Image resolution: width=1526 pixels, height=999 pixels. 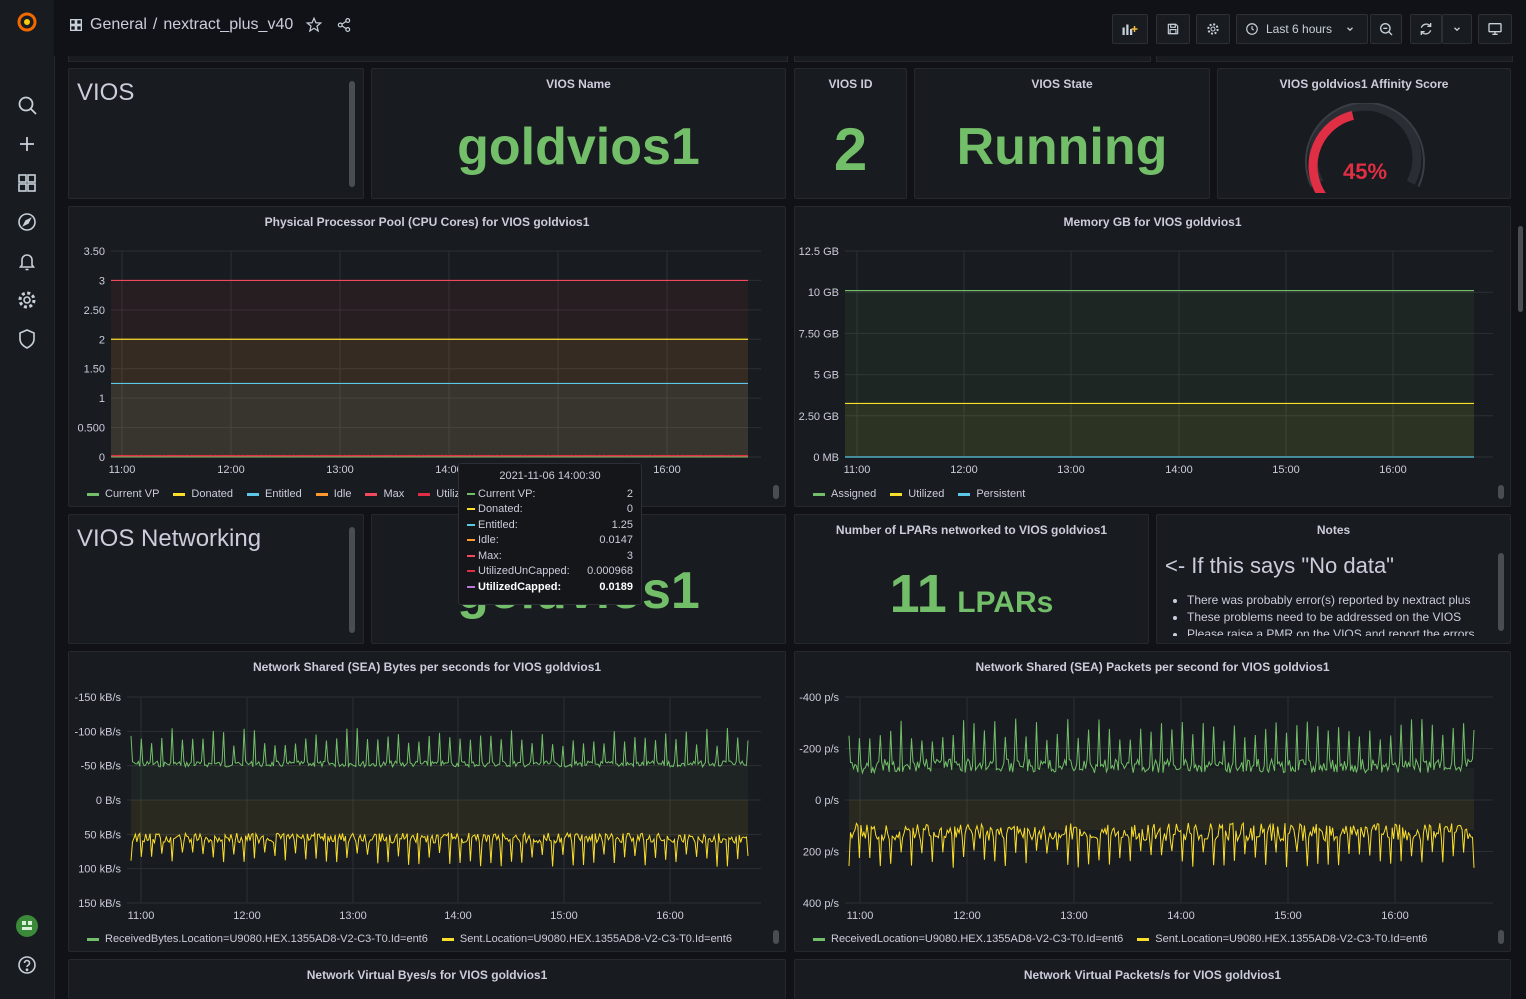 I want to click on settings-button, so click(x=1213, y=29).